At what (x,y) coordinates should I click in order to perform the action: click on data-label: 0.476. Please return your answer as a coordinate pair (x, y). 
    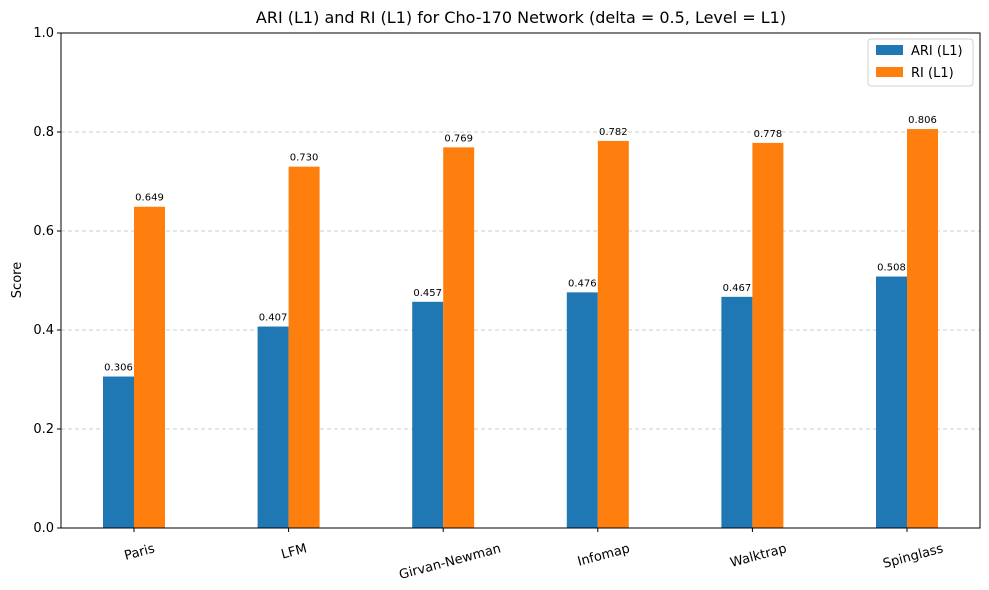
    Looking at the image, I should click on (582, 283).